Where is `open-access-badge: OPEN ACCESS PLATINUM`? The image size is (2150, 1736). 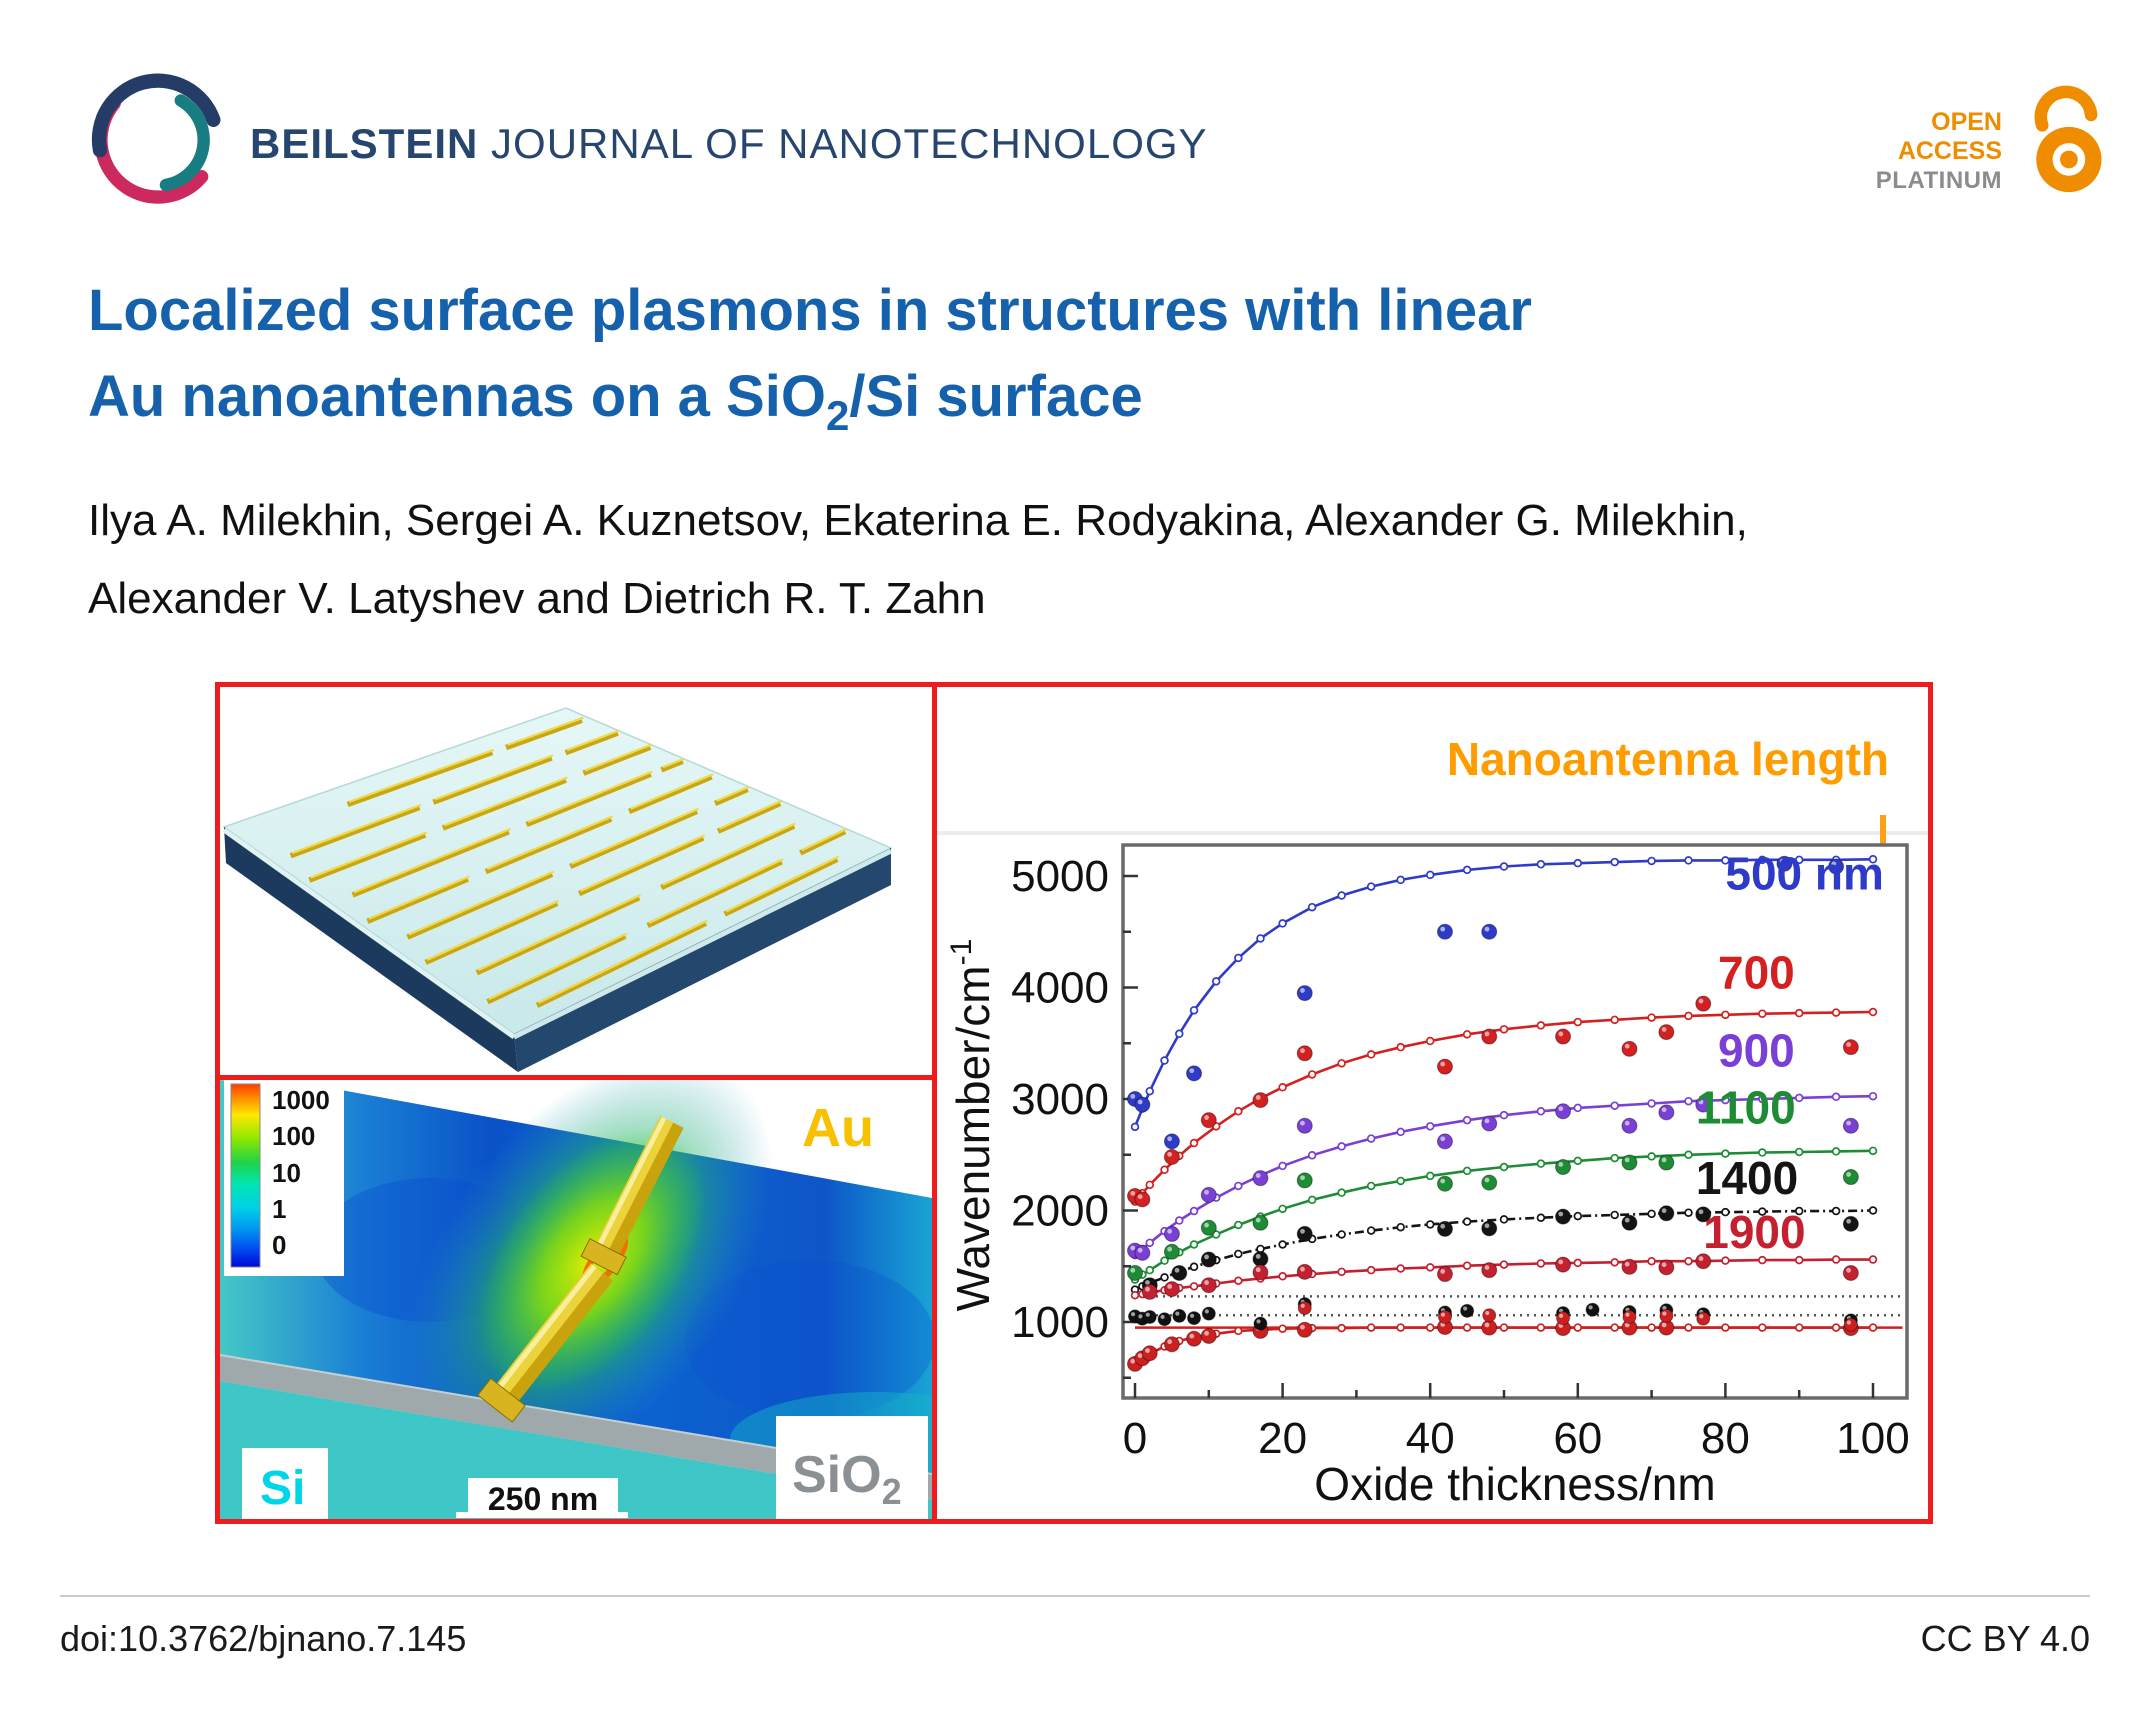 open-access-badge: OPEN ACCESS PLATINUM is located at coordinates (1939, 151).